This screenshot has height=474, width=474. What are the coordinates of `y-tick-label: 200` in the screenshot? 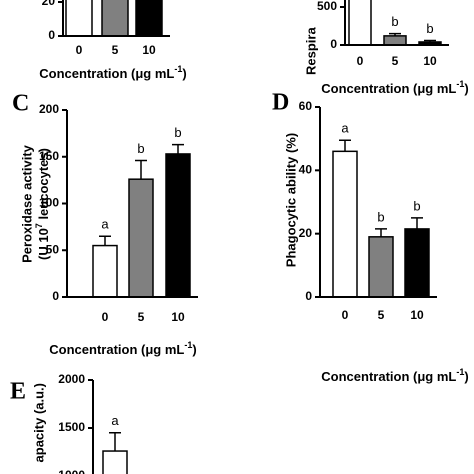 It's located at (49, 109).